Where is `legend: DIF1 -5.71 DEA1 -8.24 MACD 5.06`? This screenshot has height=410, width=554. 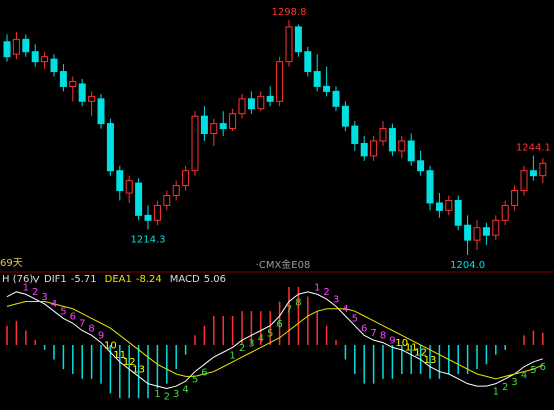
legend: DIF1 -5.71 DEA1 -8.24 MACD 5.06 is located at coordinates (135, 279).